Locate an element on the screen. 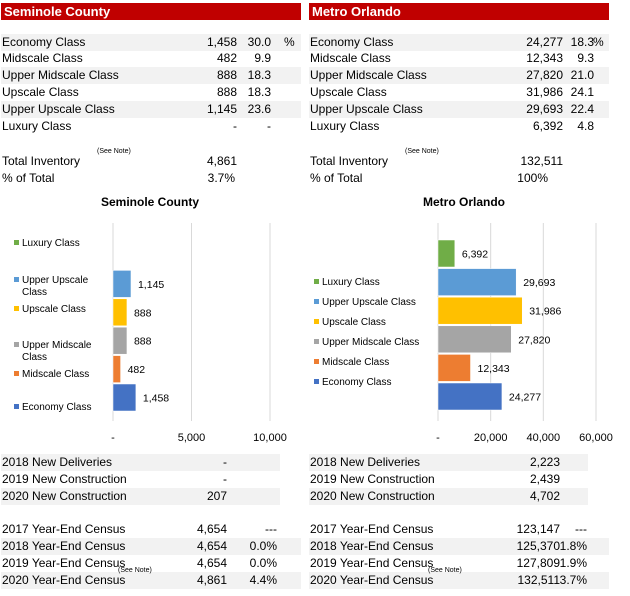  total-inventory-row: Total Inventory (See Note) 4,861 is located at coordinates (119, 158).